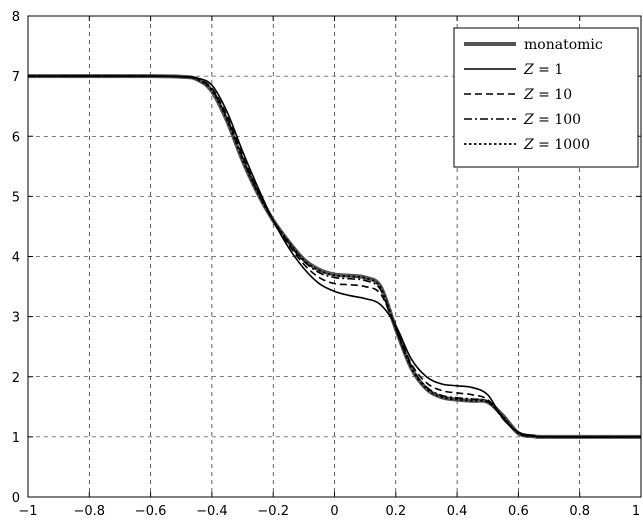 The width and height of the screenshot is (643, 523). Describe the element at coordinates (16, 318) in the screenshot. I see `y-tick-label: 3` at that location.